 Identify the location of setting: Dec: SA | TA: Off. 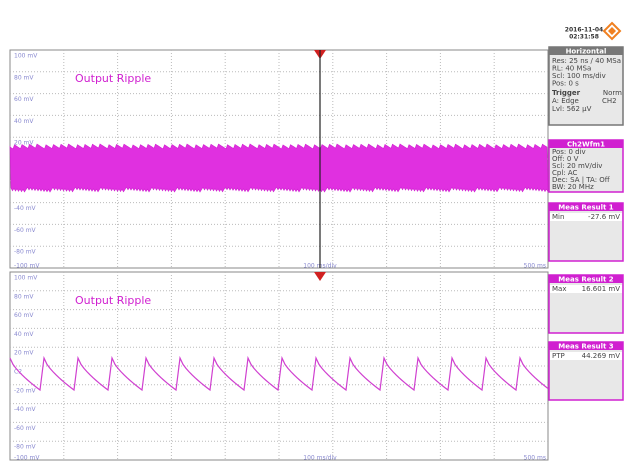
(581, 180).